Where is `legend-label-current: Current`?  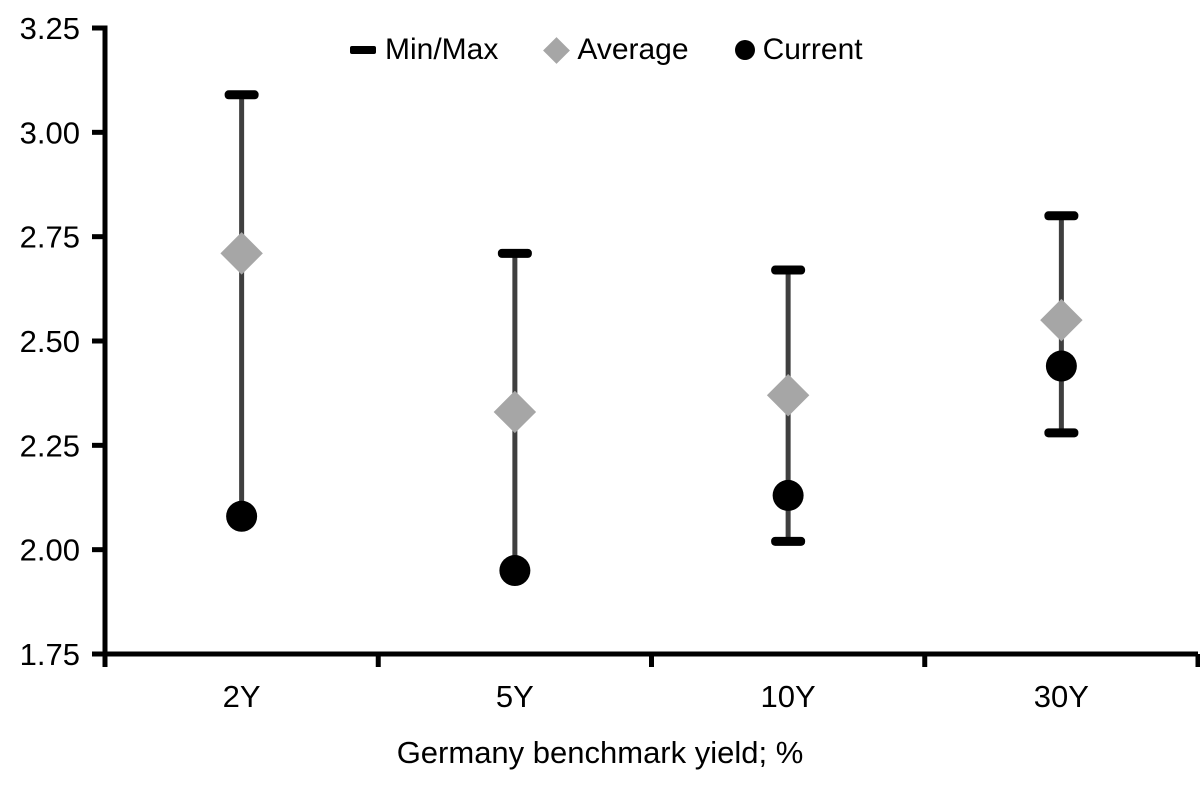 legend-label-current: Current is located at coordinates (812, 49).